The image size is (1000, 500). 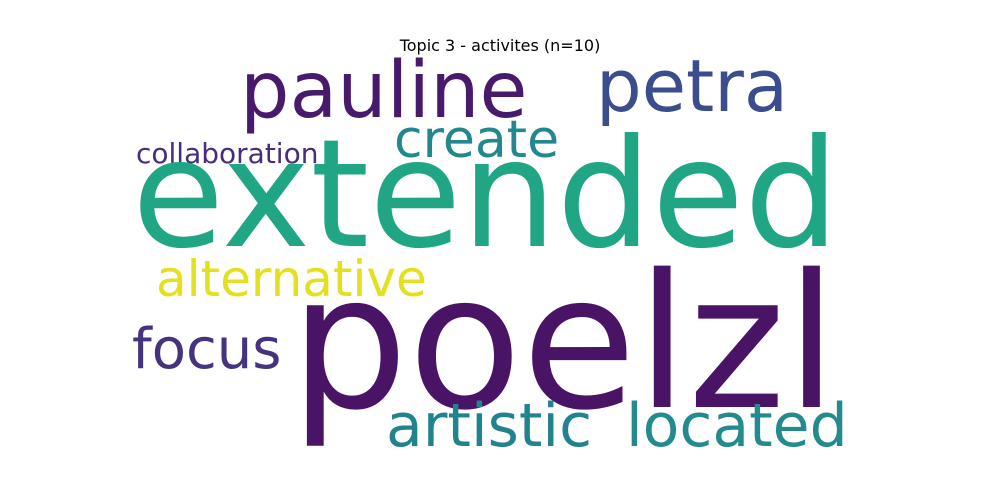 I want to click on chart-title: Topic 3 - activites (n=10), so click(x=500, y=45).